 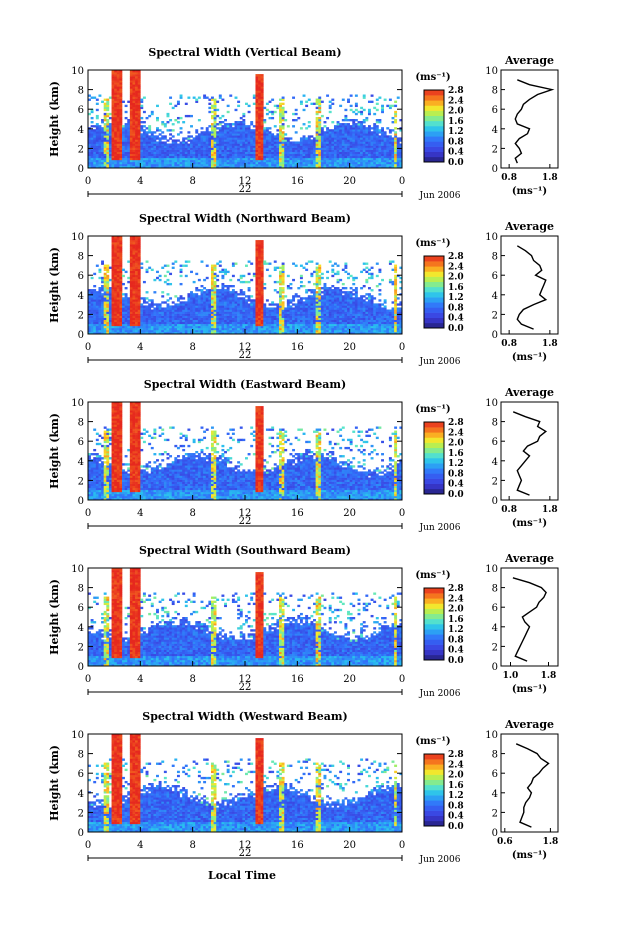 What do you see at coordinates (529, 60) in the screenshot?
I see `profile-title: Average` at bounding box center [529, 60].